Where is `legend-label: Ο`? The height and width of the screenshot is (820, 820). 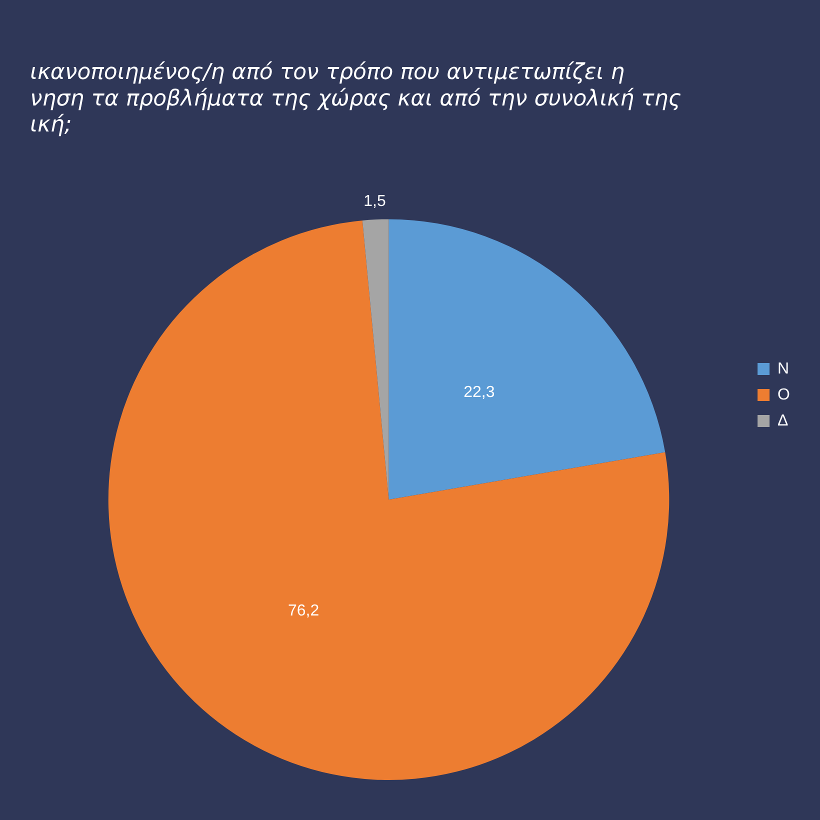 legend-label: Ο is located at coordinates (784, 395).